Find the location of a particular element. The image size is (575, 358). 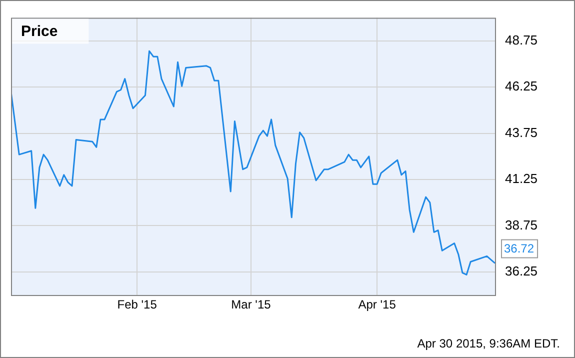

data-label: 36.72 is located at coordinates (519, 249).